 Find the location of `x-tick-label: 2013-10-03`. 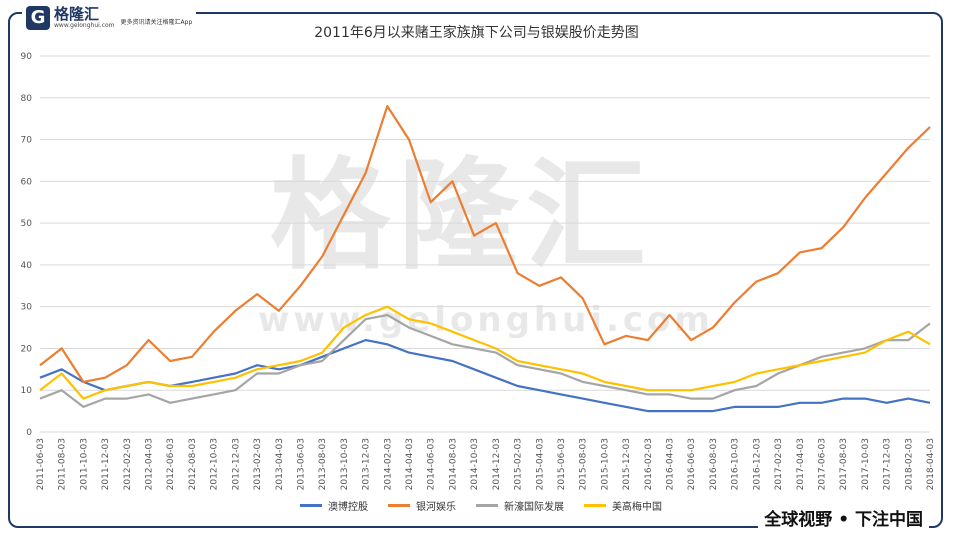

x-tick-label: 2013-10-03 is located at coordinates (345, 464).